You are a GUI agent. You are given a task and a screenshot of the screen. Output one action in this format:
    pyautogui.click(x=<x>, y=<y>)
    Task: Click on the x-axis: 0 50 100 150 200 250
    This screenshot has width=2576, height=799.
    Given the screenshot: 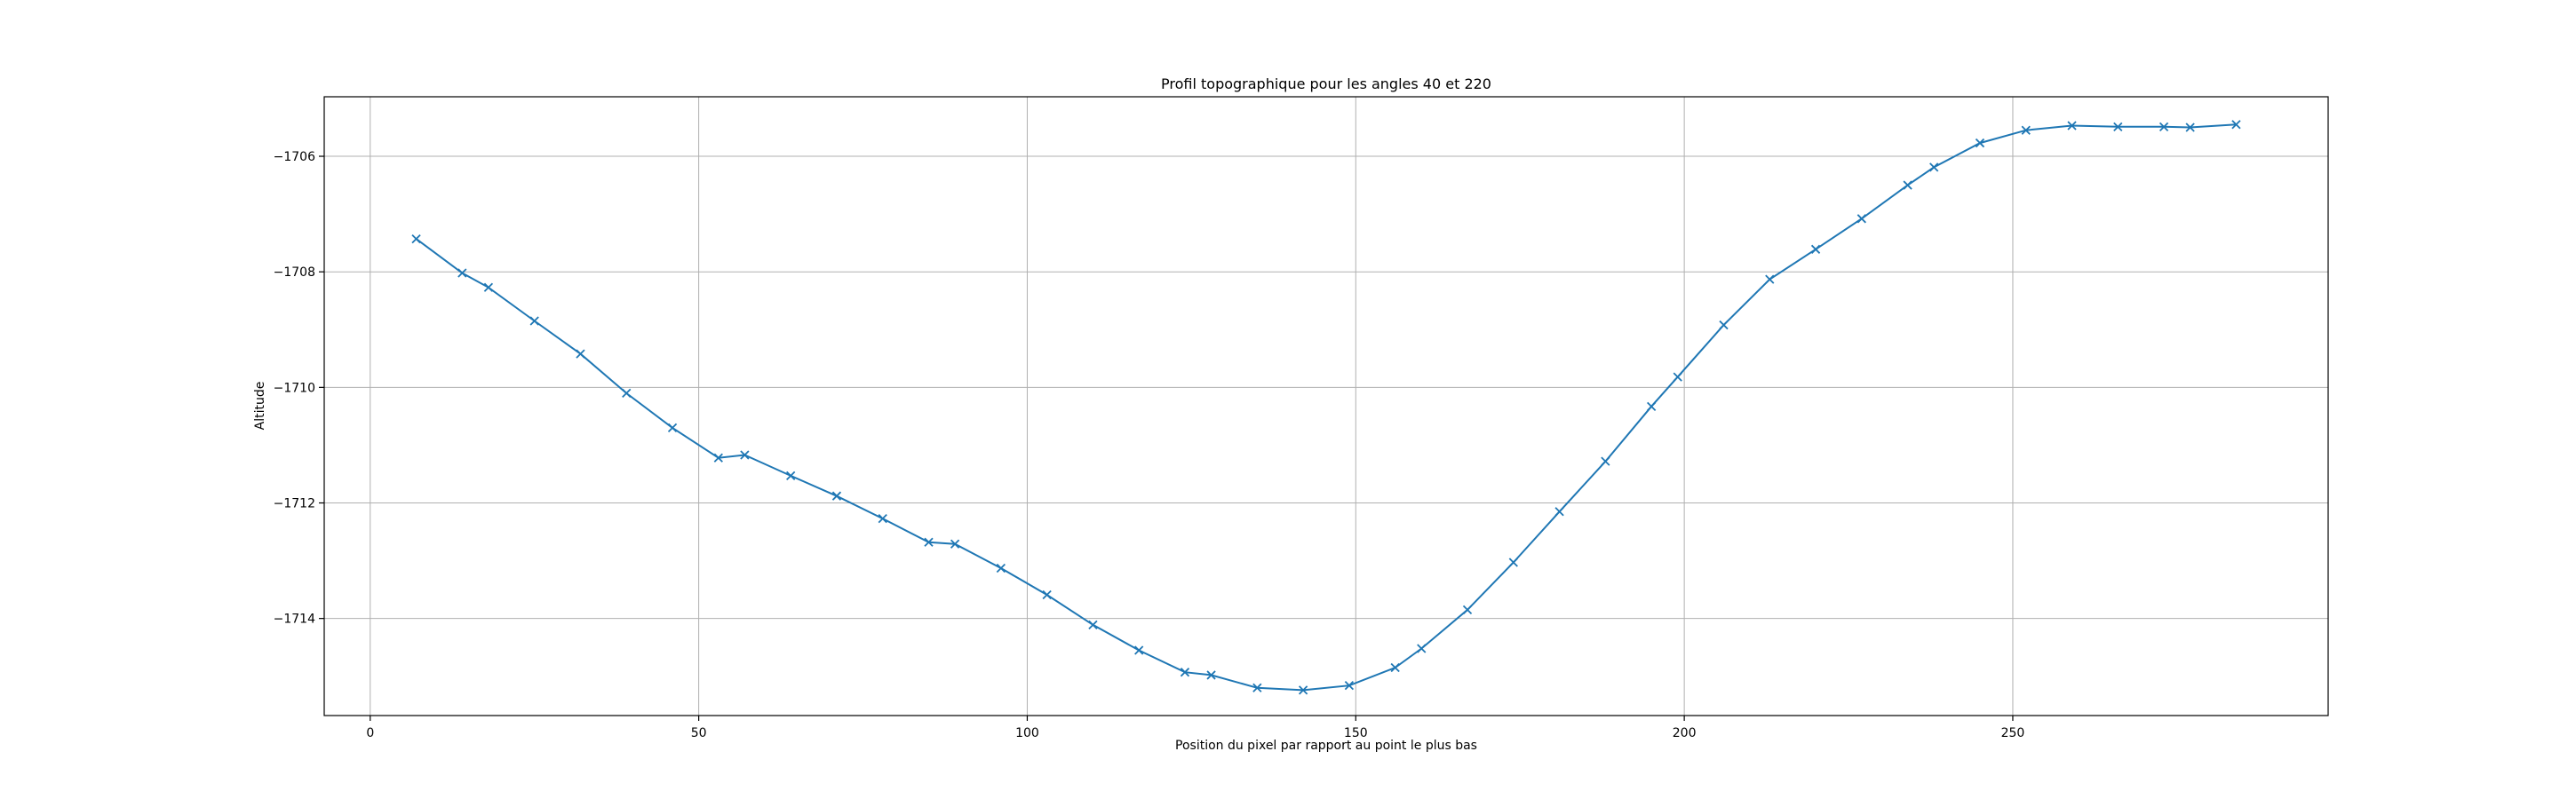 What is the action you would take?
    pyautogui.click(x=1195, y=728)
    